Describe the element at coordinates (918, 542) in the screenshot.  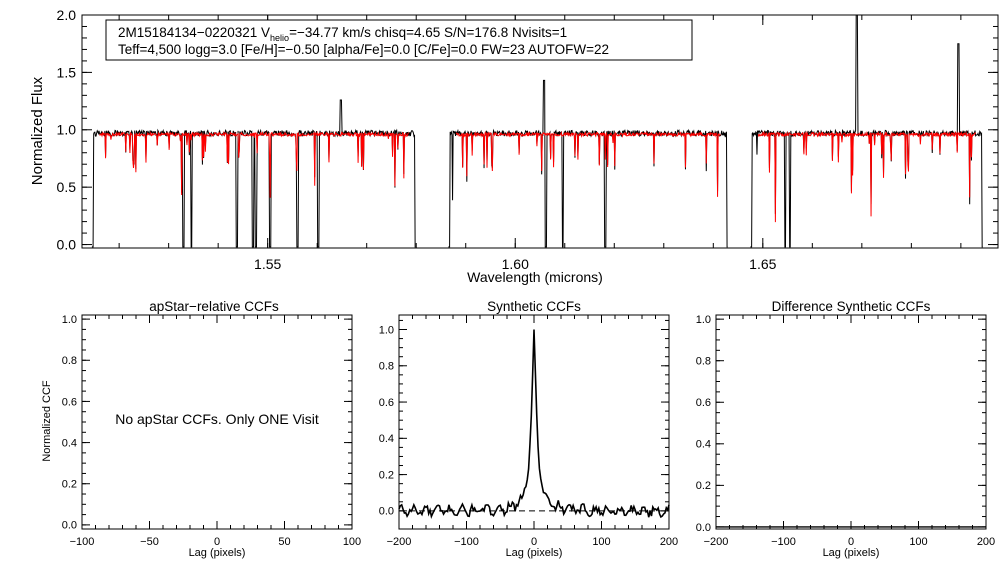
I see `difference-ccf-x-tick-label: 100` at that location.